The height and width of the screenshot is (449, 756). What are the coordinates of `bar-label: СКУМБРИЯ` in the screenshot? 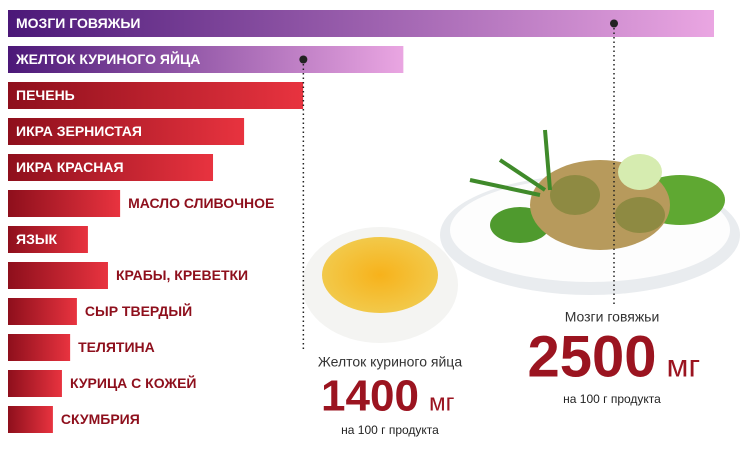 It's located at (100, 419).